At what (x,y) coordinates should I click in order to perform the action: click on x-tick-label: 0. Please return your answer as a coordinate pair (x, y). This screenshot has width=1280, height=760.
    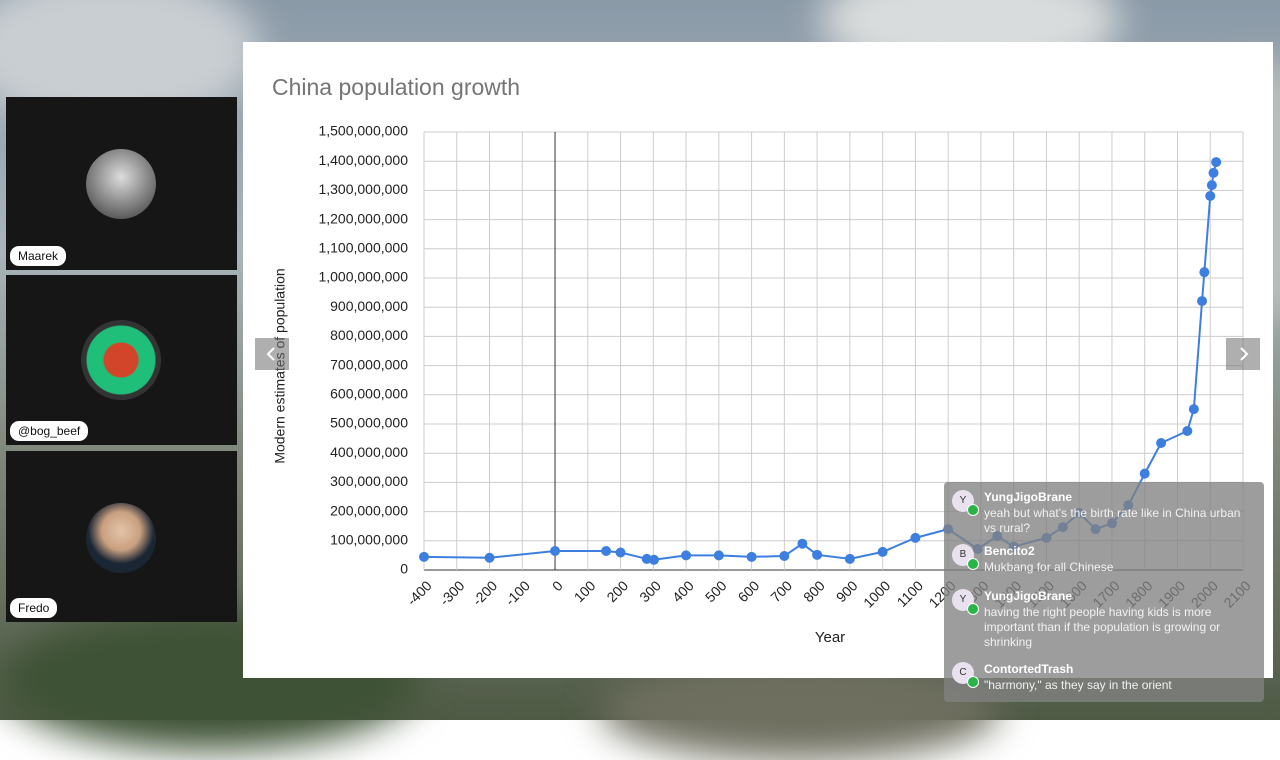
    Looking at the image, I should click on (557, 585).